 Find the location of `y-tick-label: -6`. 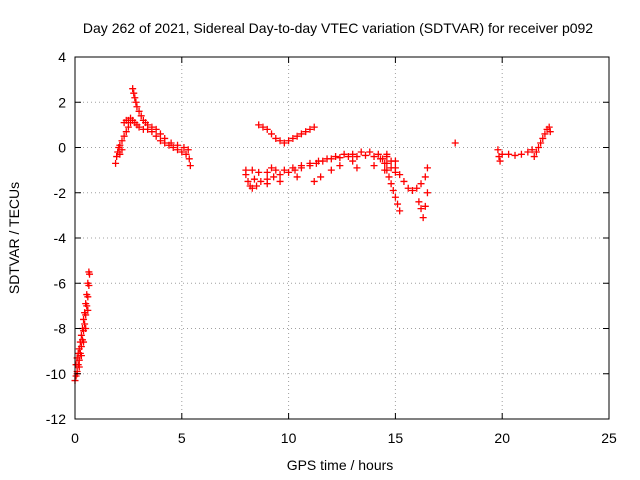

y-tick-label: -6 is located at coordinates (60, 283).